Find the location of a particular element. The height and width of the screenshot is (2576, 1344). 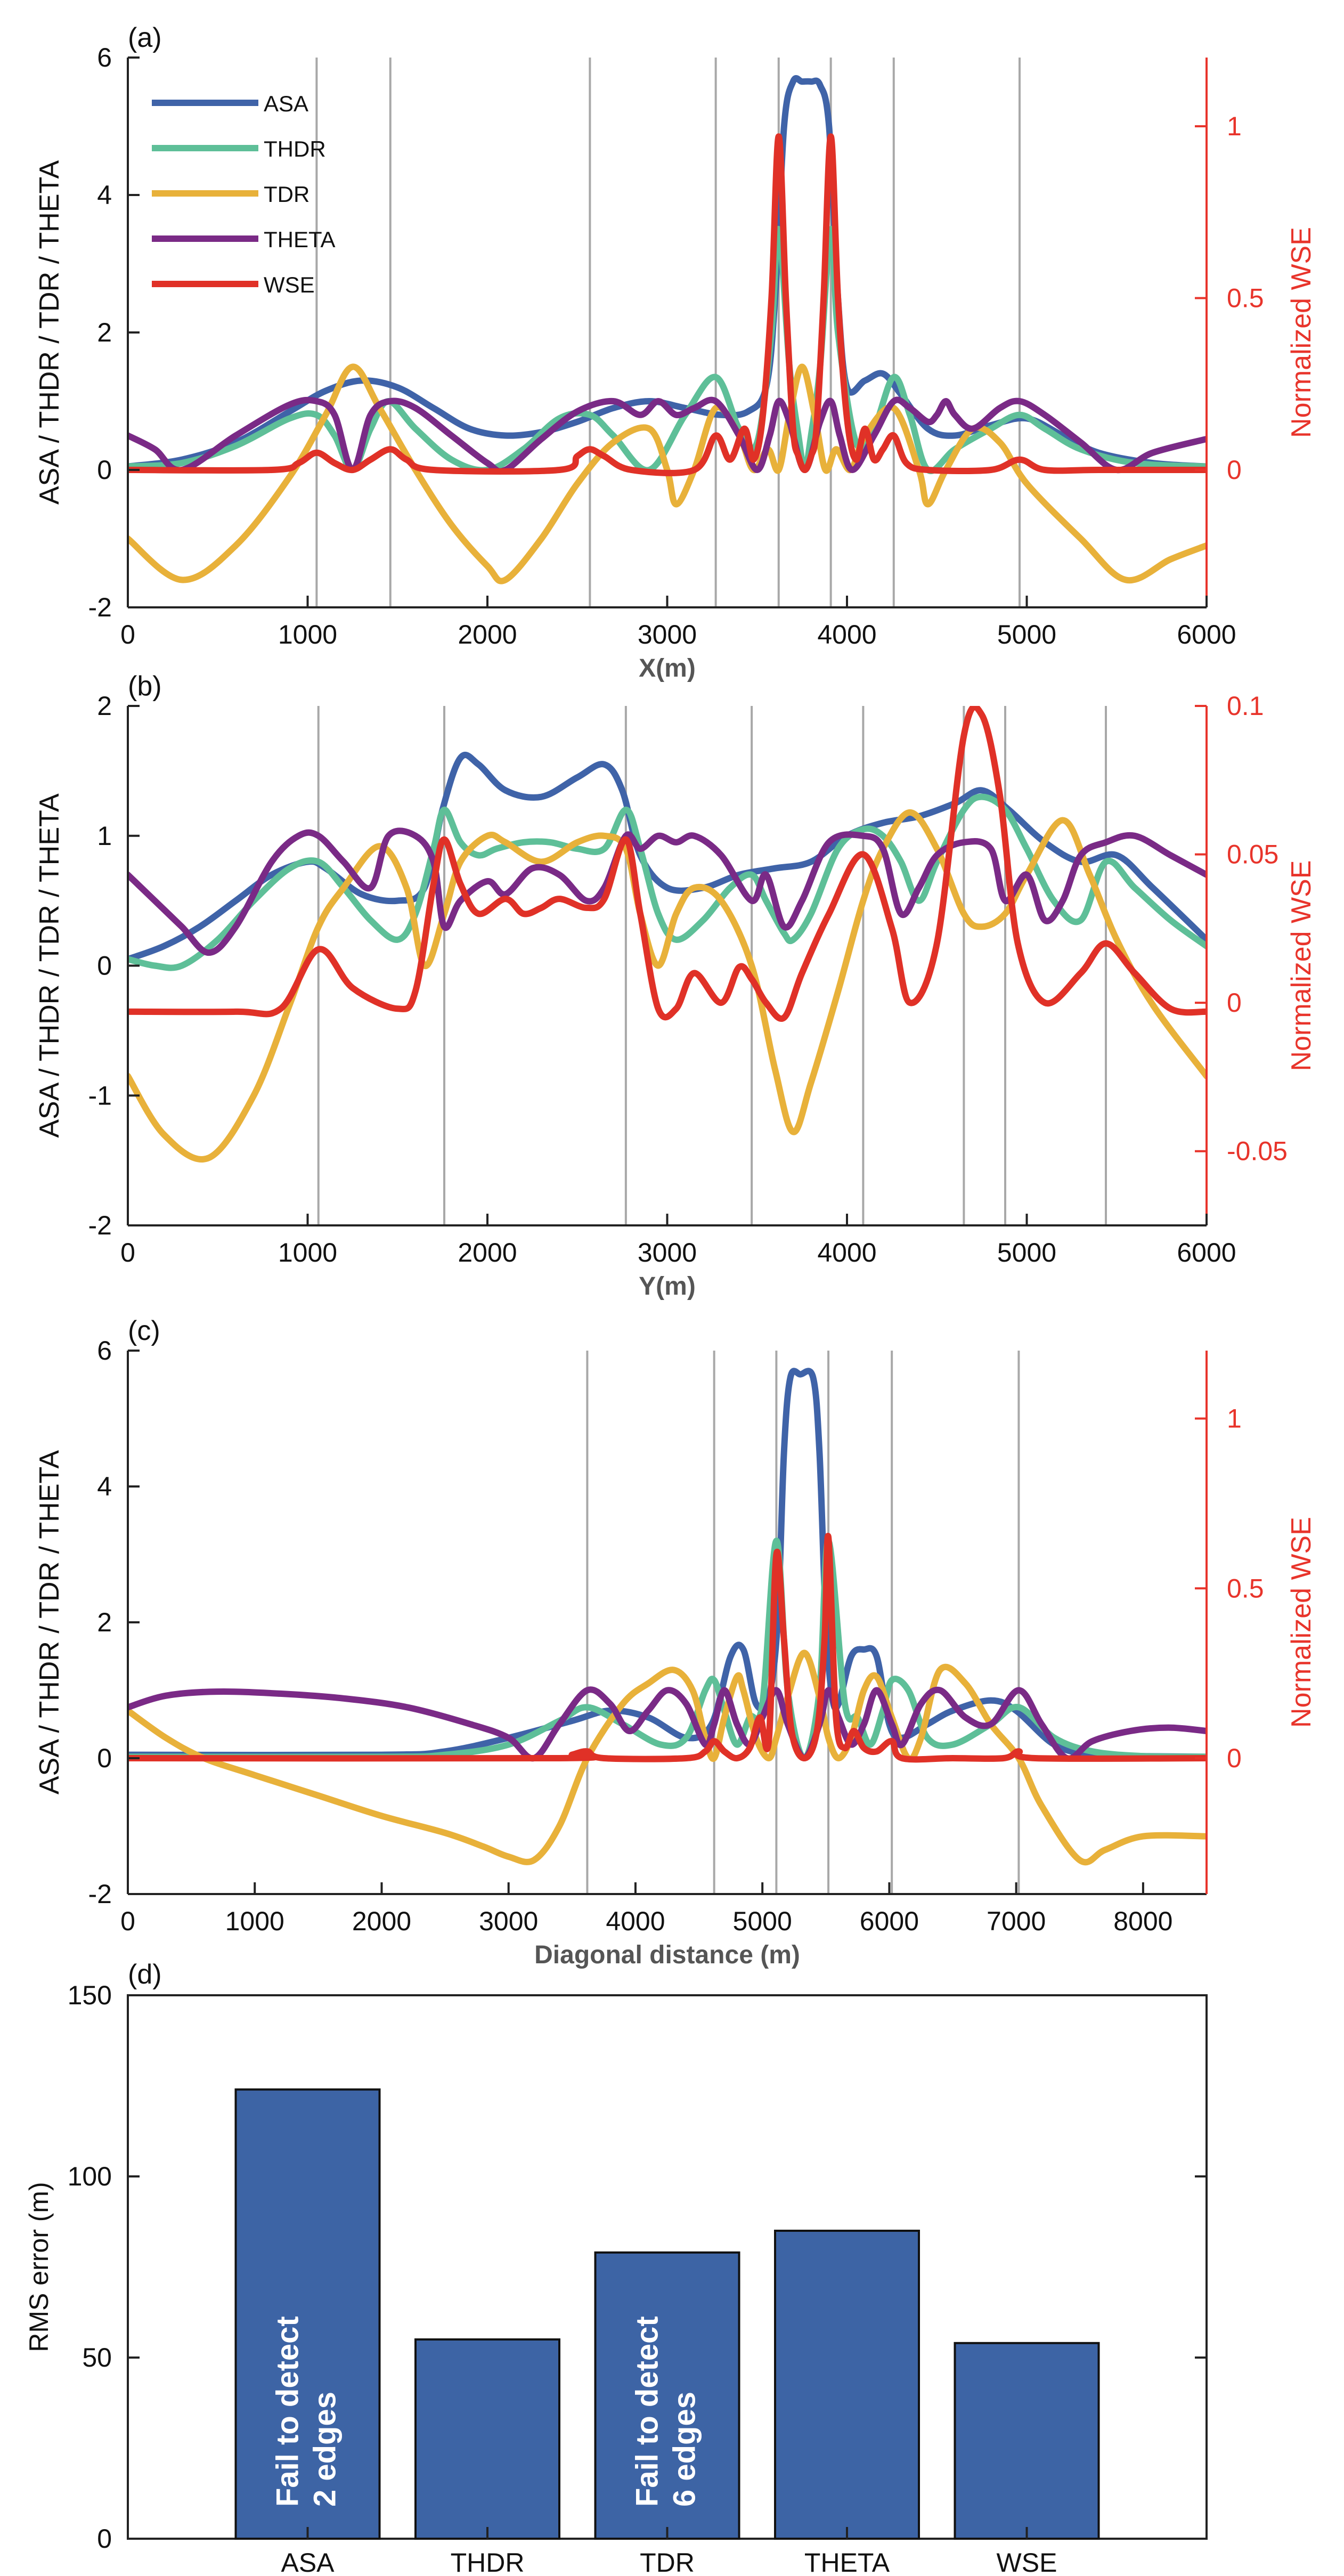

y-axis-label: RMS error (m) is located at coordinates (39, 2267).